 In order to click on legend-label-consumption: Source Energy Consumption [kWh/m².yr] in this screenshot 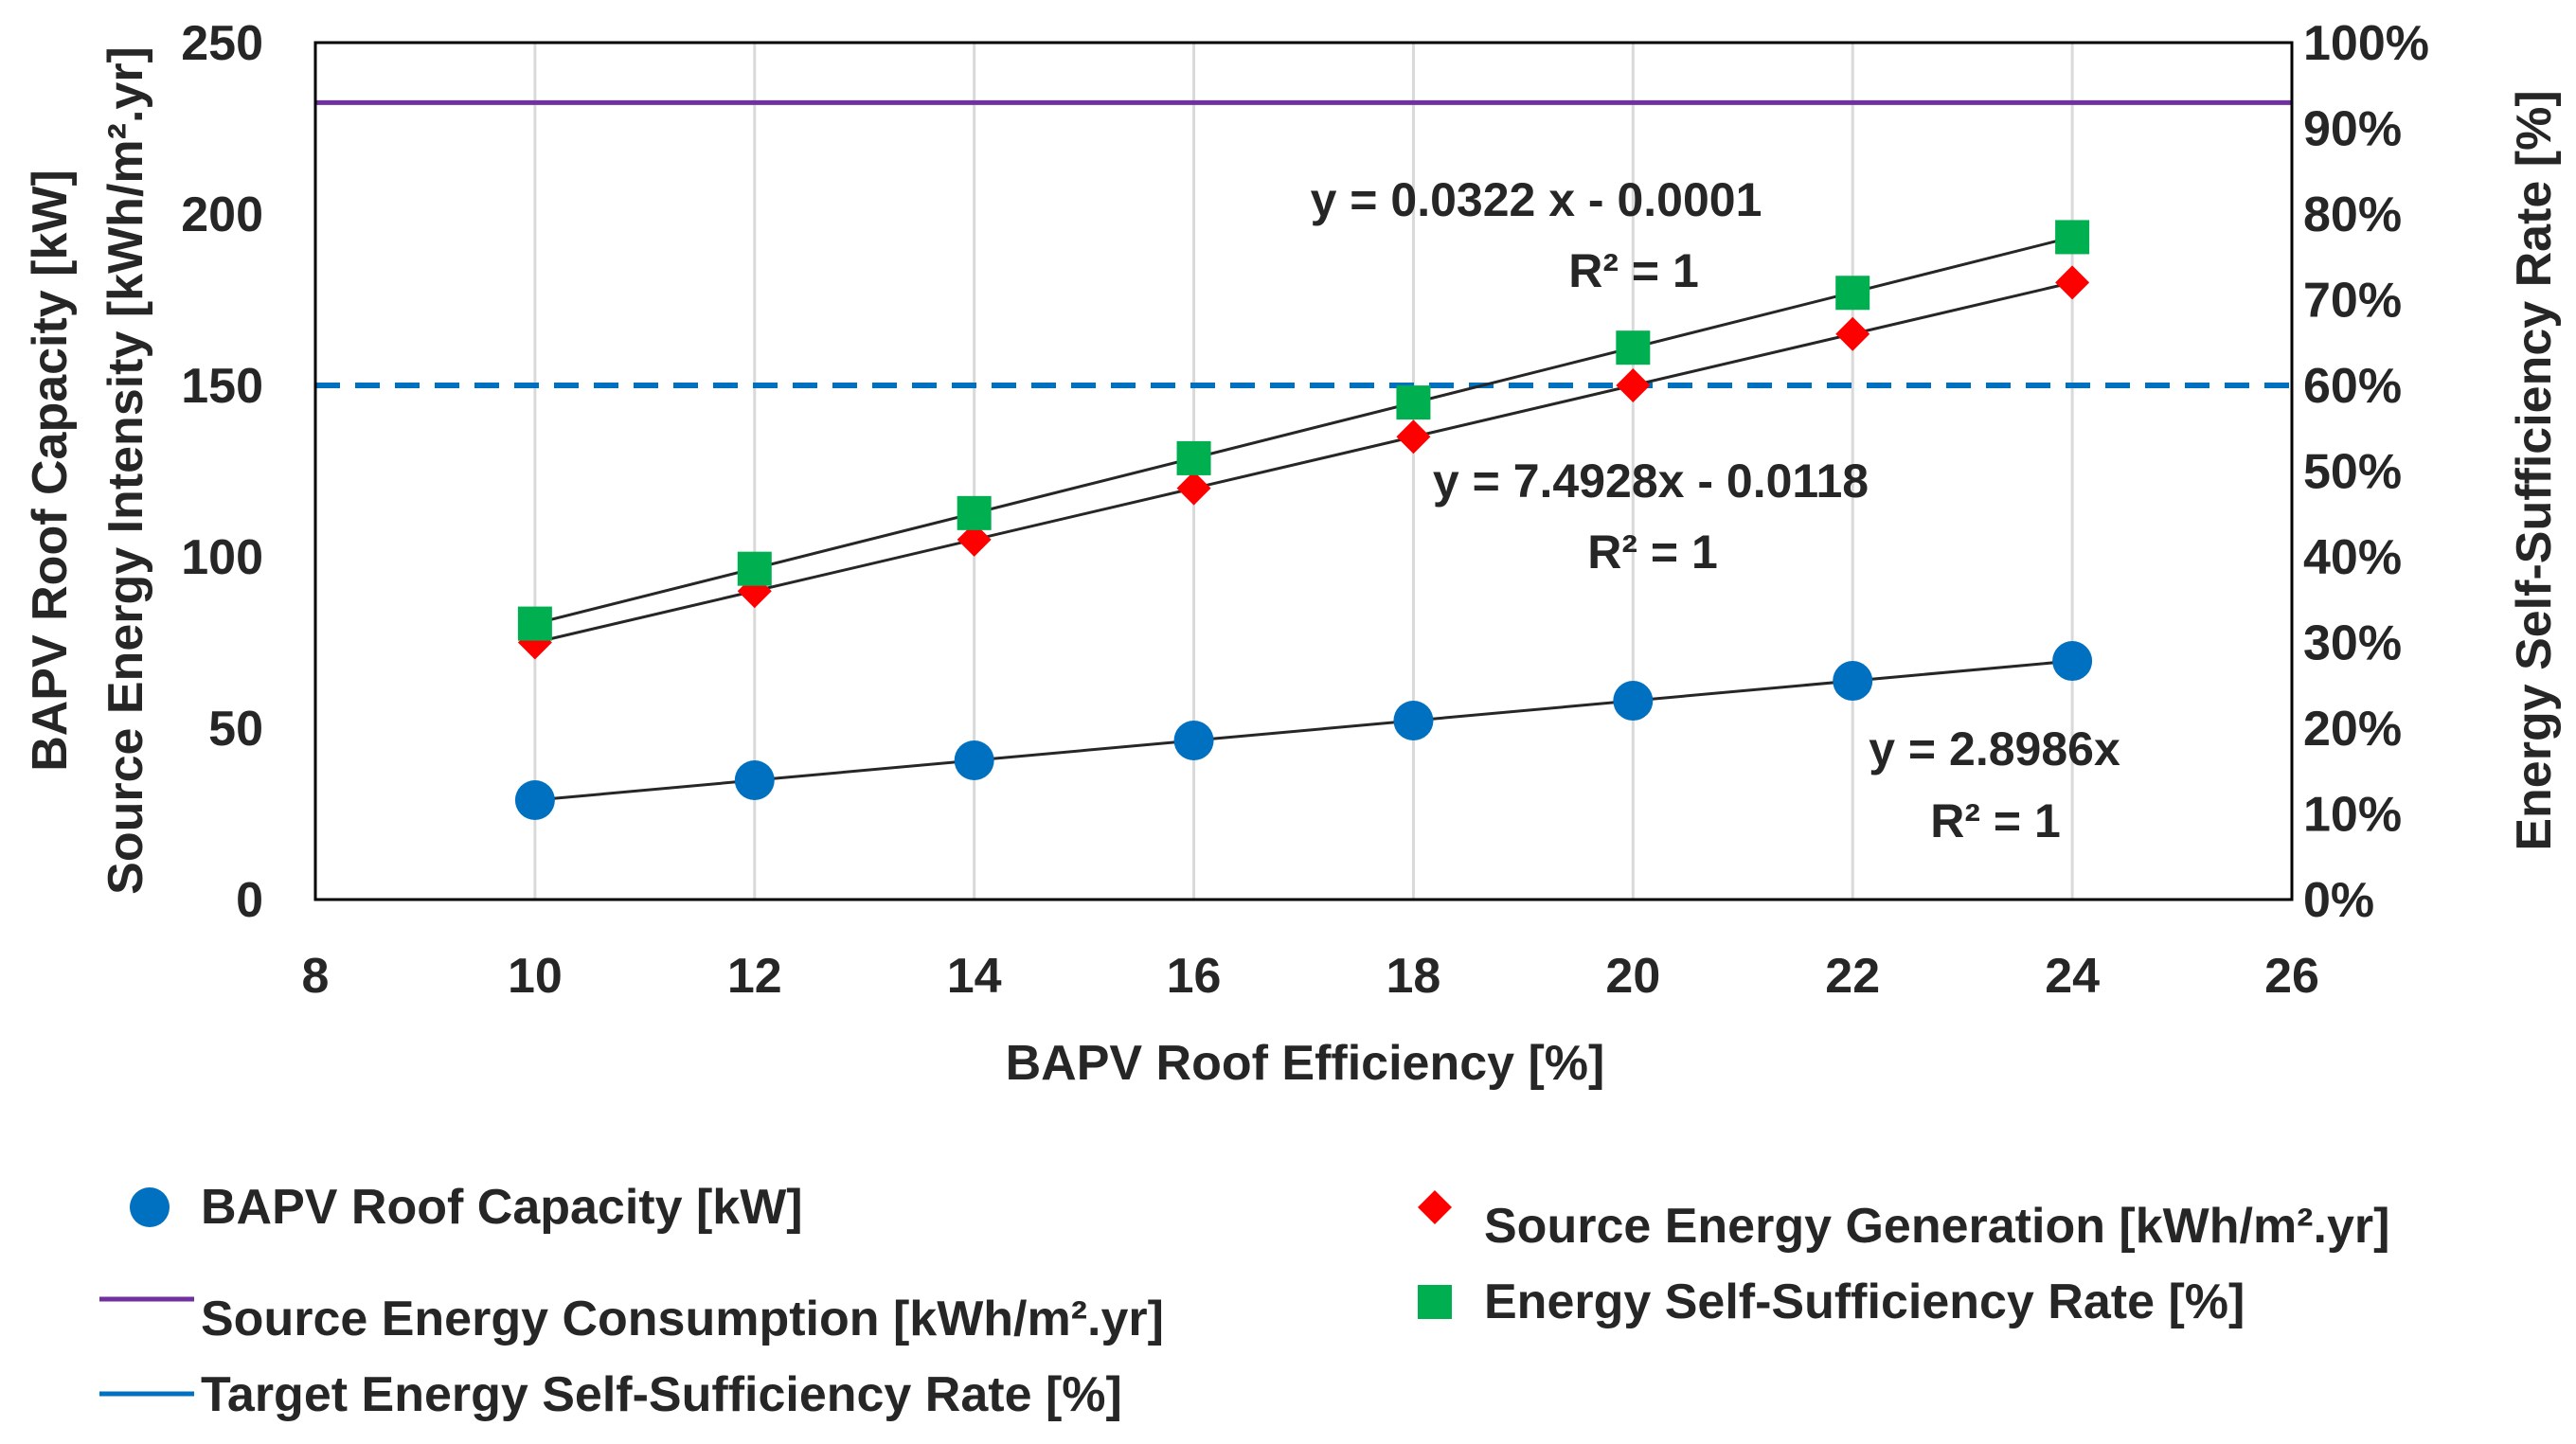, I will do `click(682, 1319)`.